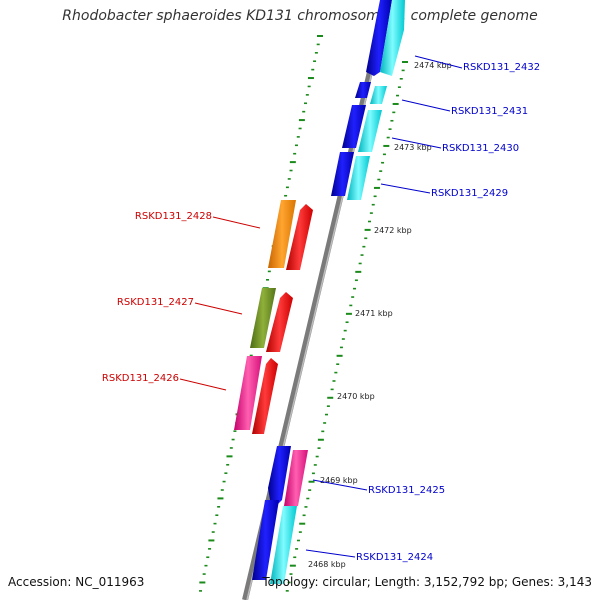 The image size is (600, 600). Describe the element at coordinates (327, 564) in the screenshot. I see `tick-label: 2468 kbp` at that location.